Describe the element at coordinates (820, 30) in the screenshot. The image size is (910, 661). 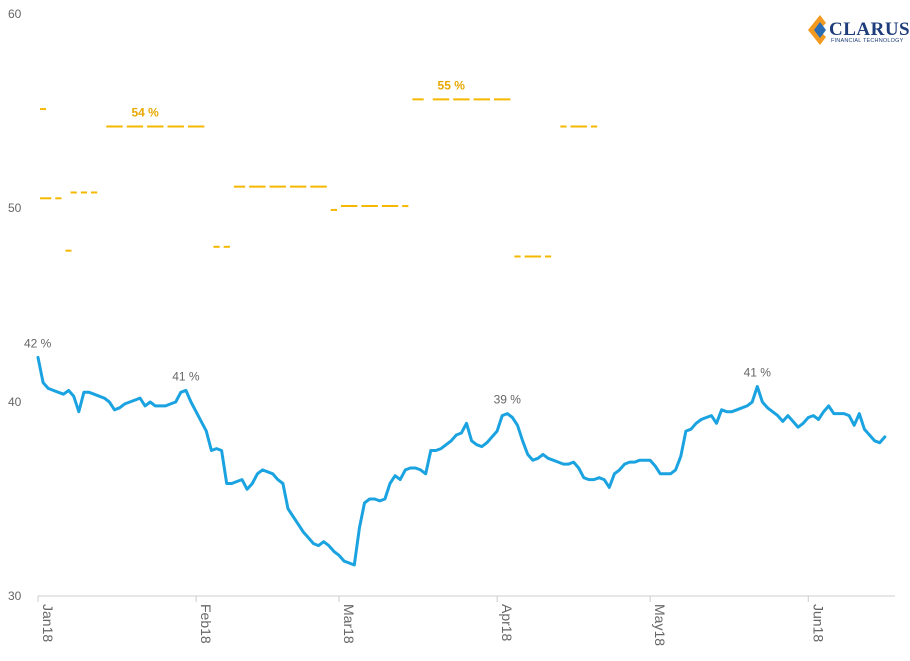
I see `logo-mark-blue` at that location.